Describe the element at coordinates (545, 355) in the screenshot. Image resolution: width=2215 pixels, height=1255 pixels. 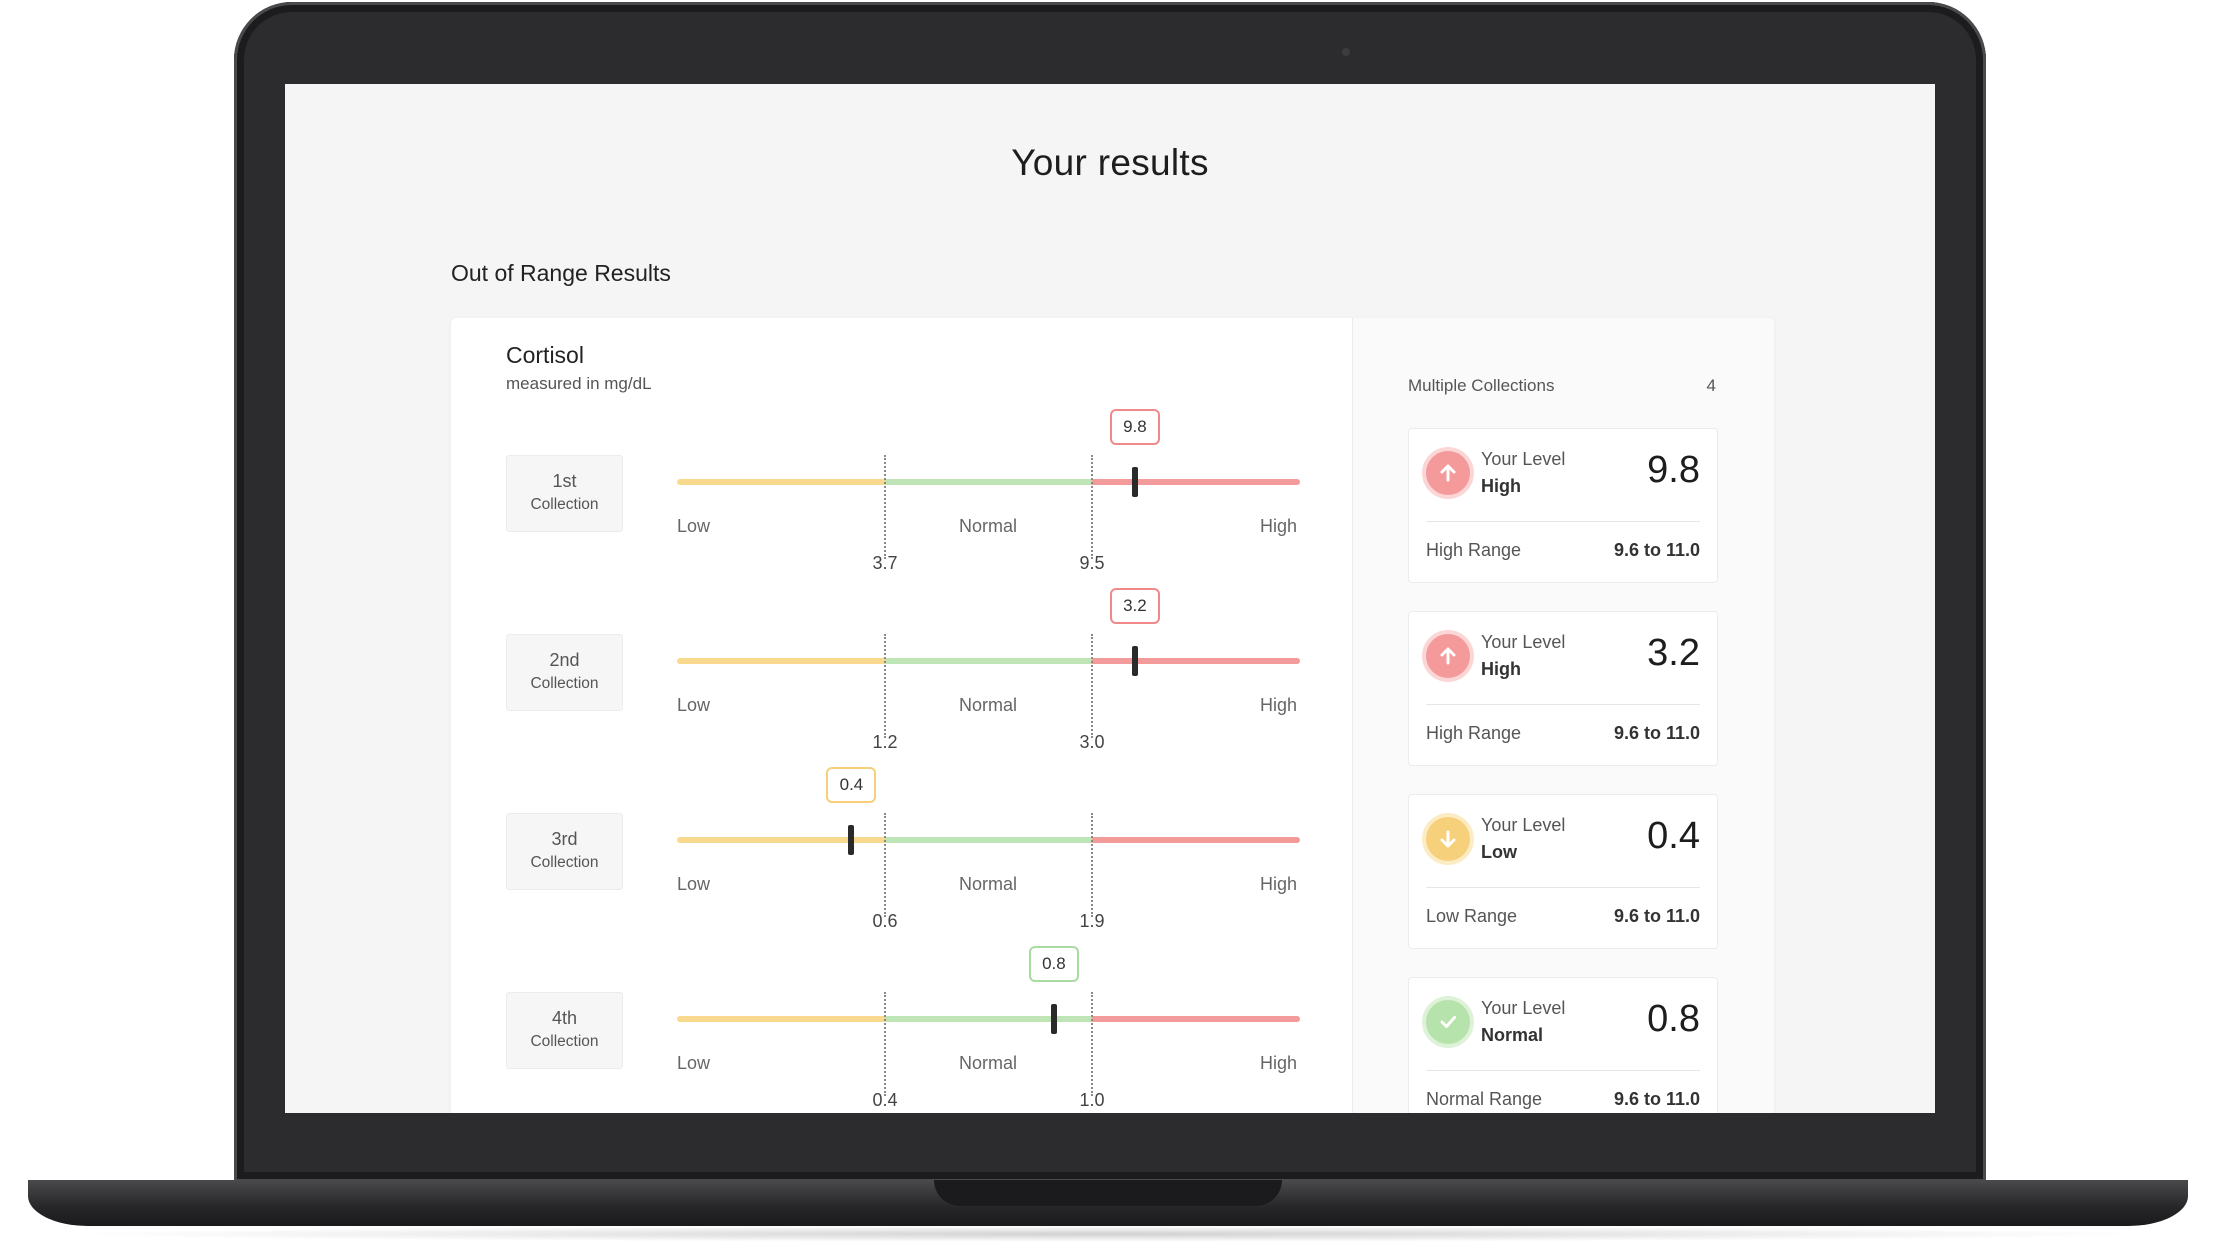
I see `test-name: Cortisol` at that location.